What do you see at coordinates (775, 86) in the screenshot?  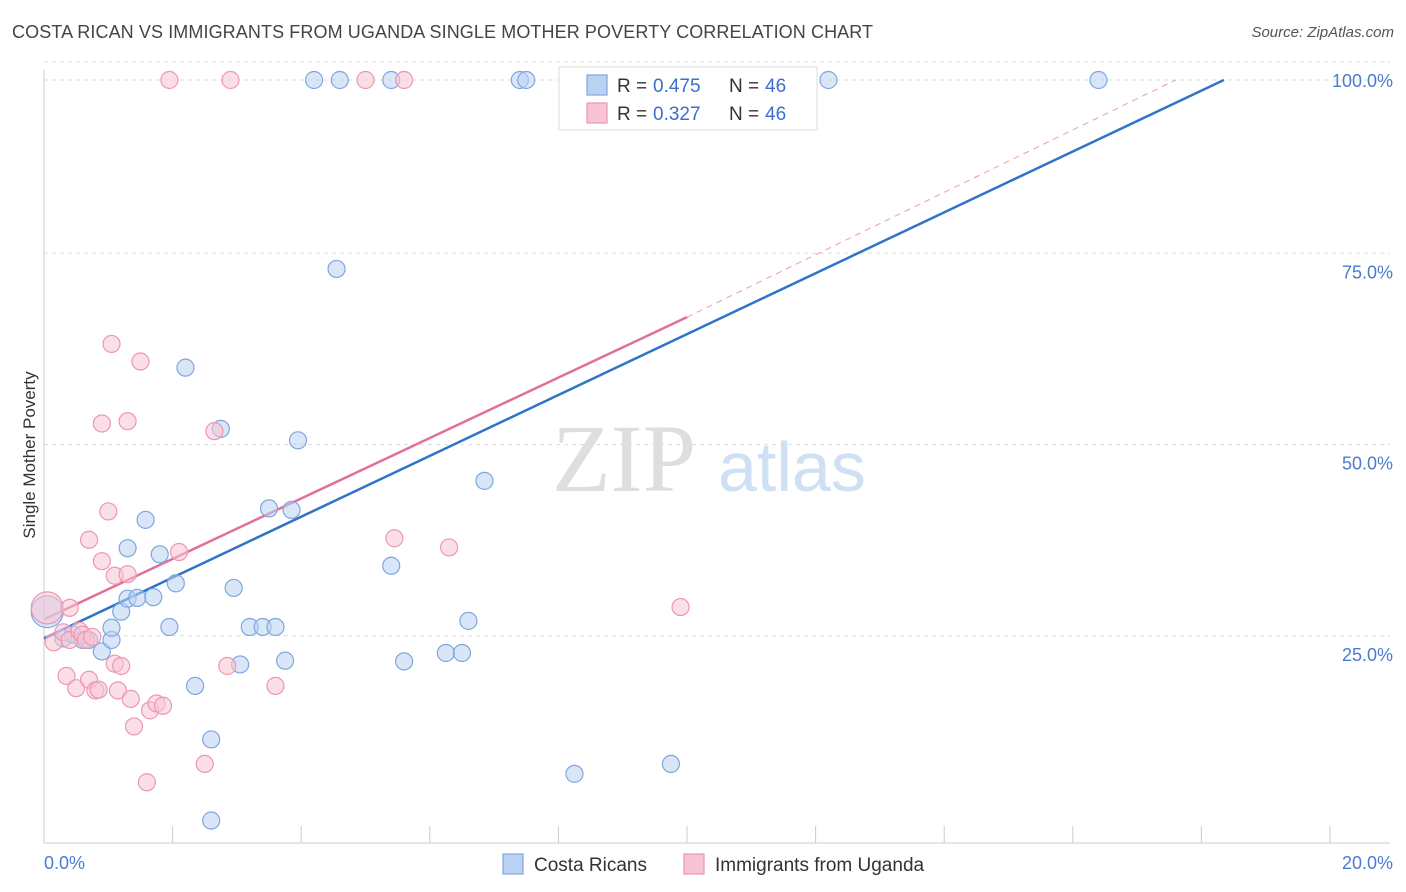 I see `legend-n-value-0: 46` at bounding box center [775, 86].